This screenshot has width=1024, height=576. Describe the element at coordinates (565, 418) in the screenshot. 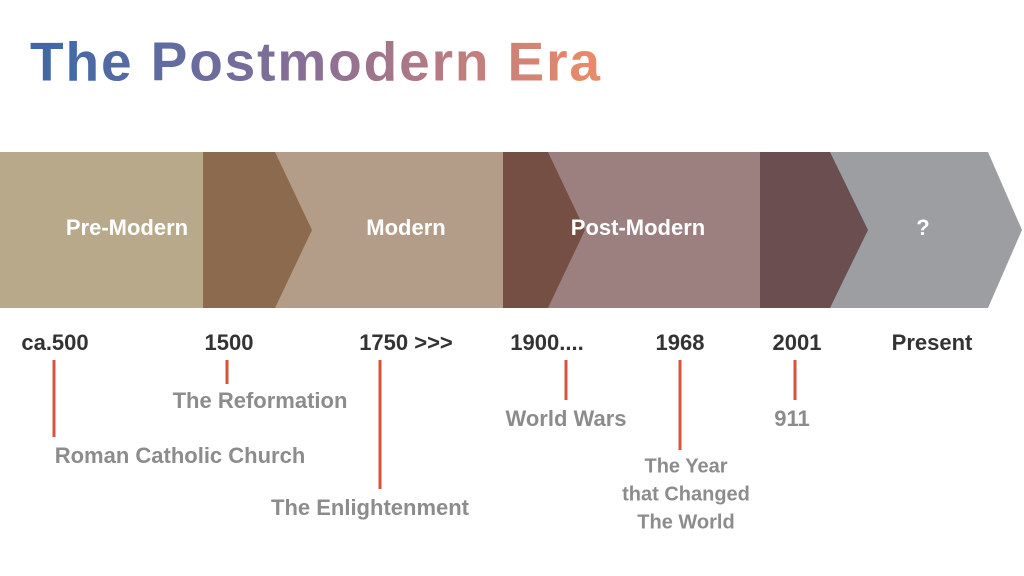

I see `event-label: World Wars` at that location.